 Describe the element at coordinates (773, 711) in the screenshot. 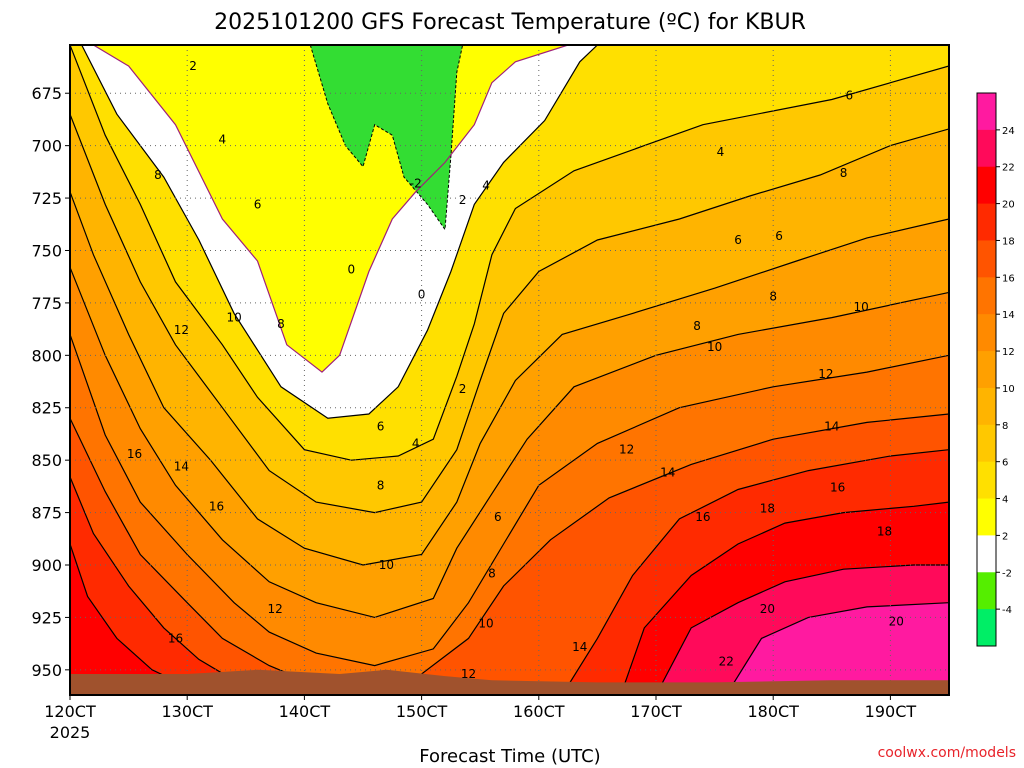

I see `x-tick-label: 180CT` at that location.